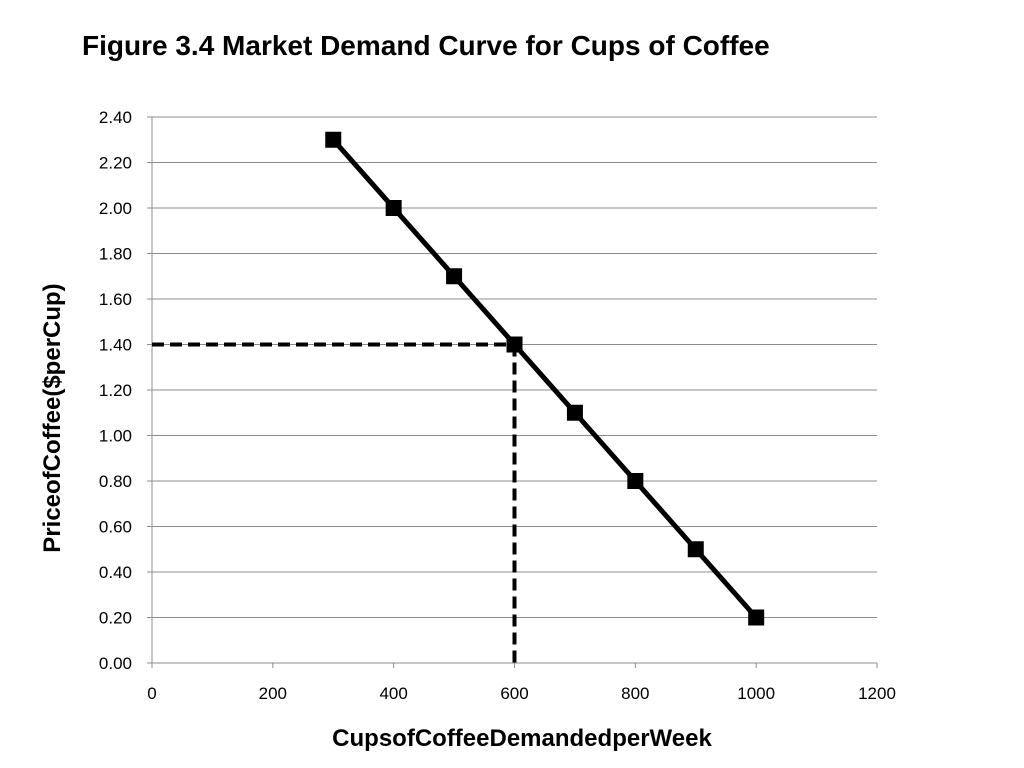 Image resolution: width=1024 pixels, height=768 pixels. What do you see at coordinates (393, 693) in the screenshot?
I see `x-tick-label: 400` at bounding box center [393, 693].